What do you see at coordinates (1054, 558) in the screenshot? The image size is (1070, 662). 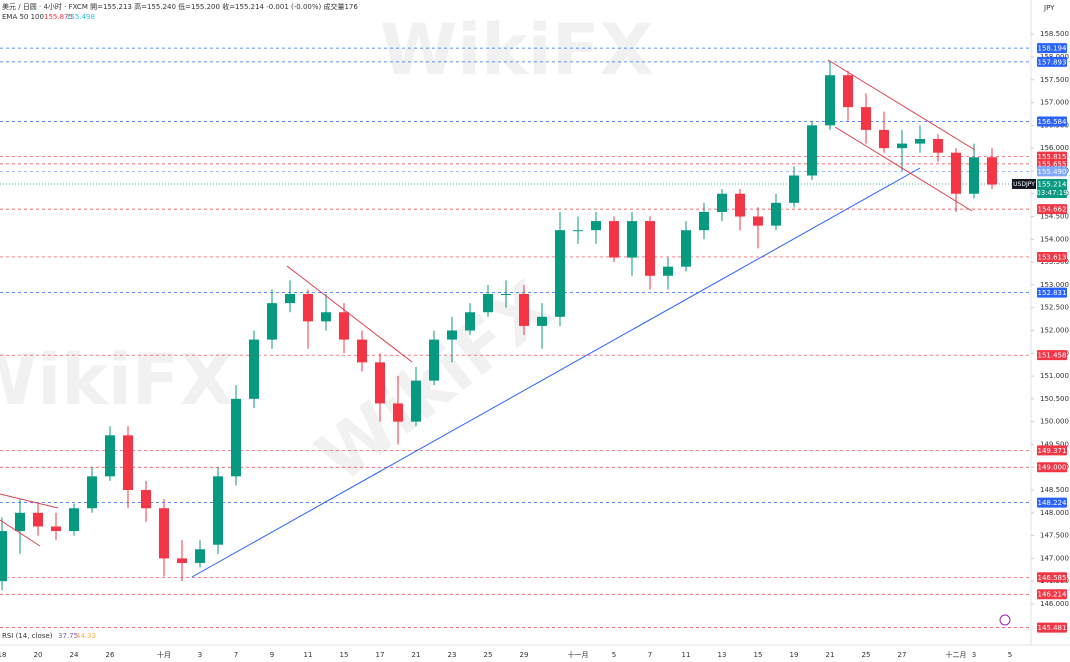 I see `y-tick-label: 147.000` at bounding box center [1054, 558].